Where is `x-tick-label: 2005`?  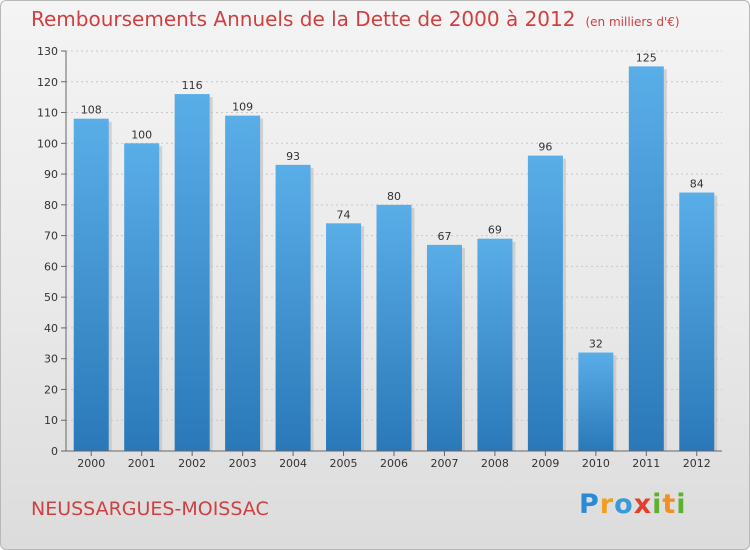
x-tick-label: 2005 is located at coordinates (344, 463).